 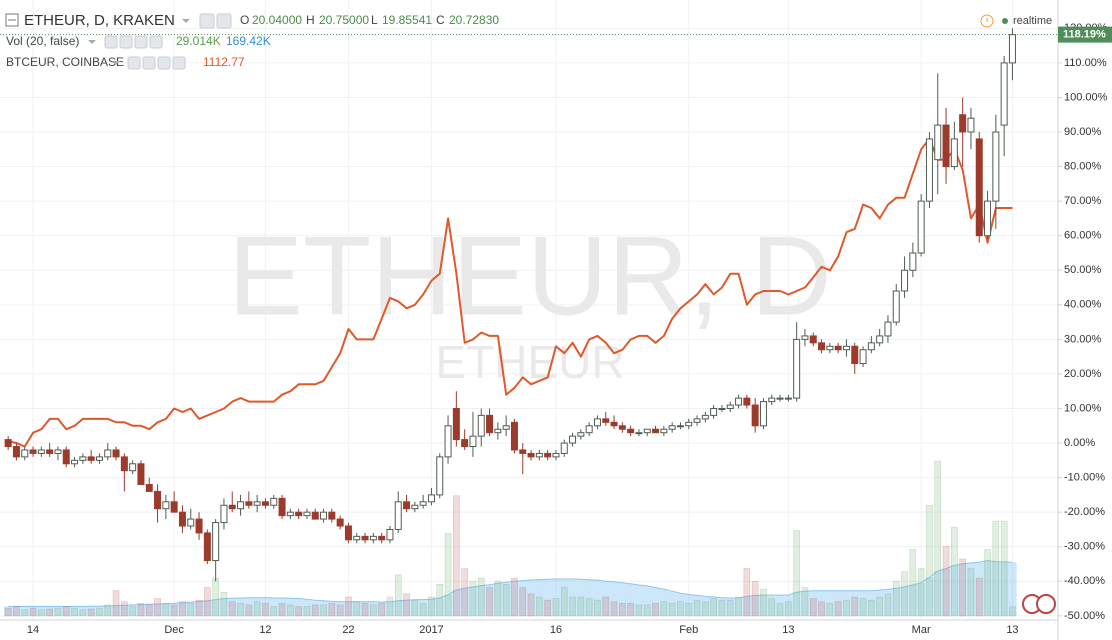 What do you see at coordinates (1083, 166) in the screenshot?
I see `y-tick-label: 80.00%` at bounding box center [1083, 166].